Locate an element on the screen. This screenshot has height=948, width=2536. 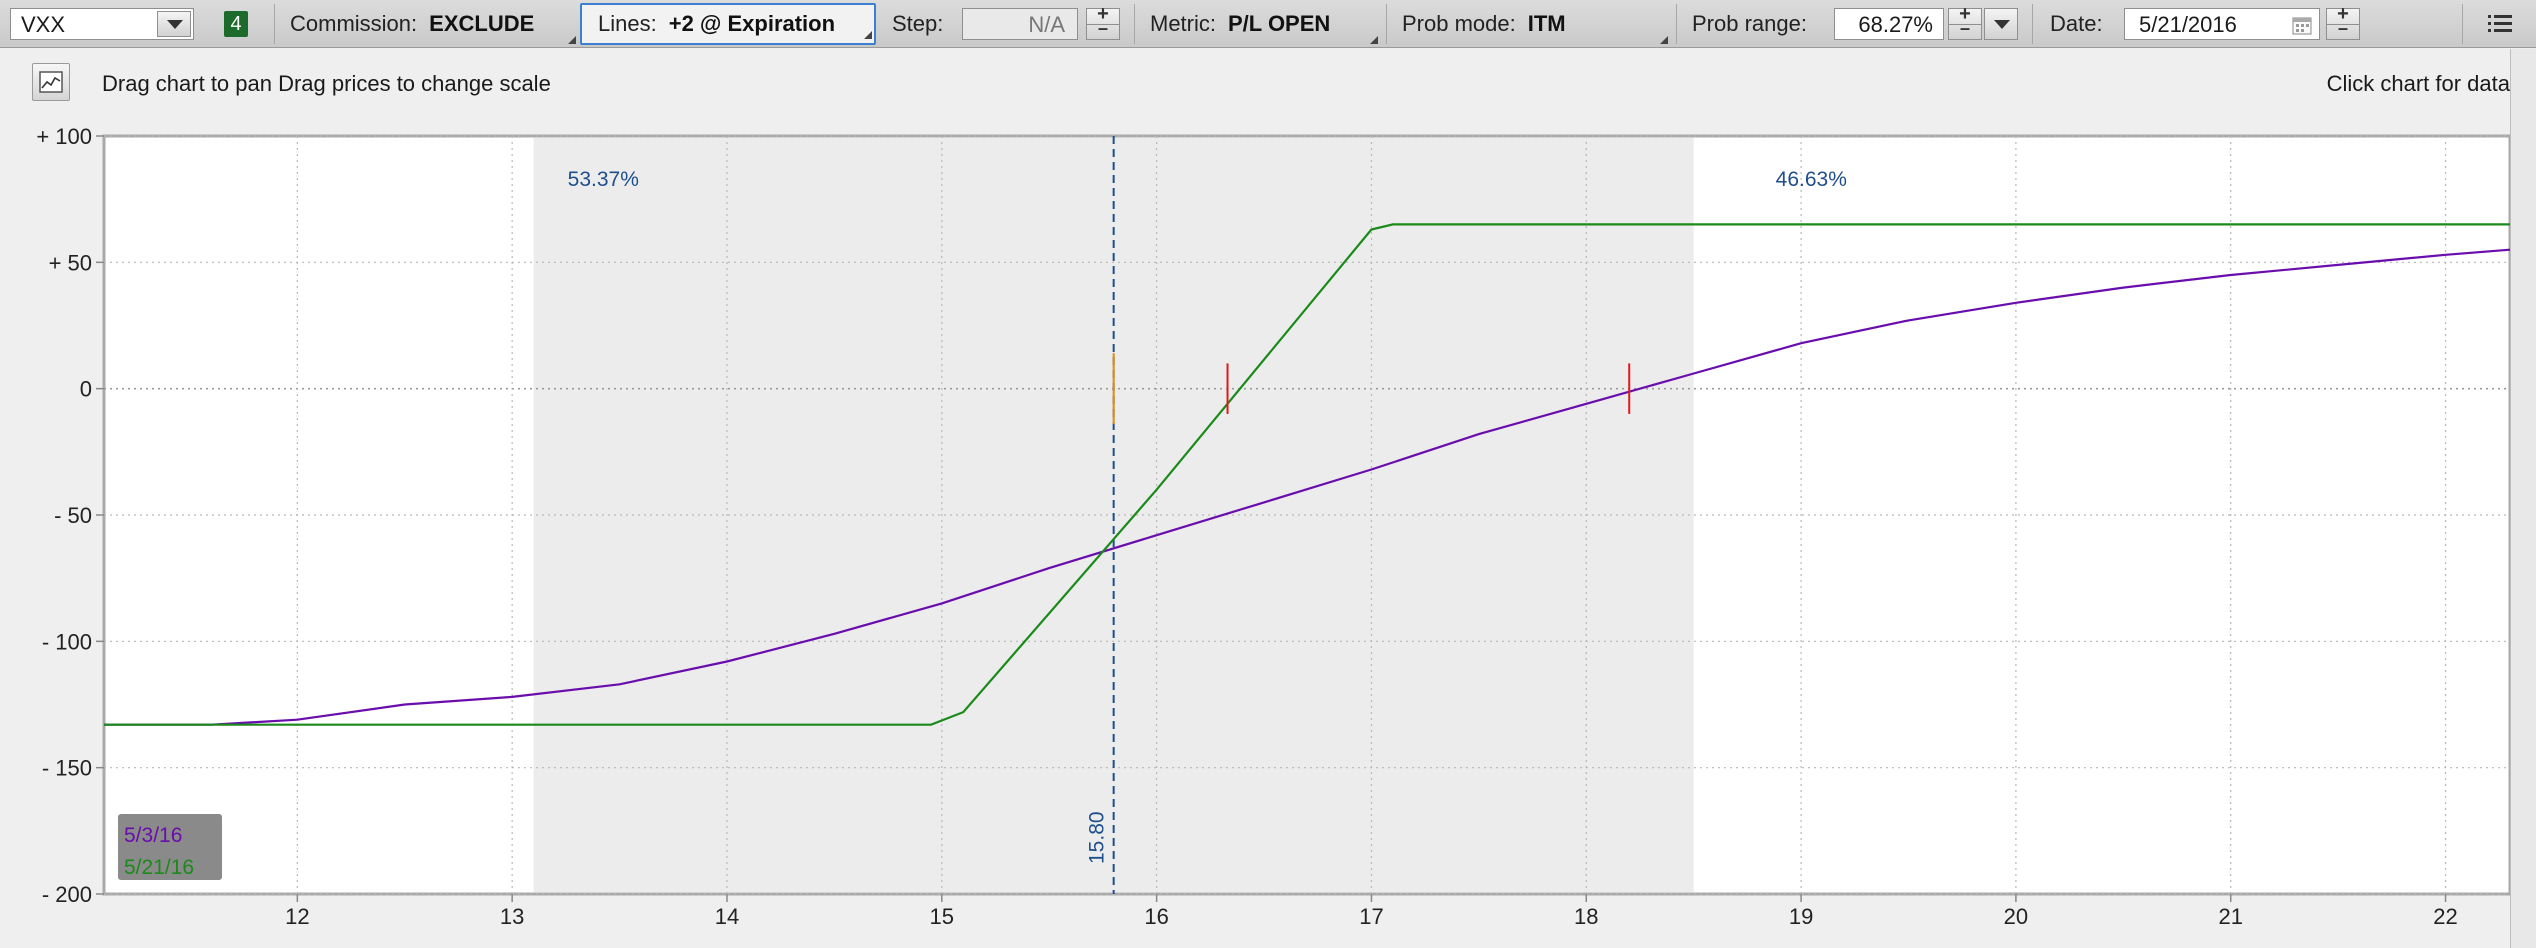
x-tick-label: 16 is located at coordinates (1156, 916).